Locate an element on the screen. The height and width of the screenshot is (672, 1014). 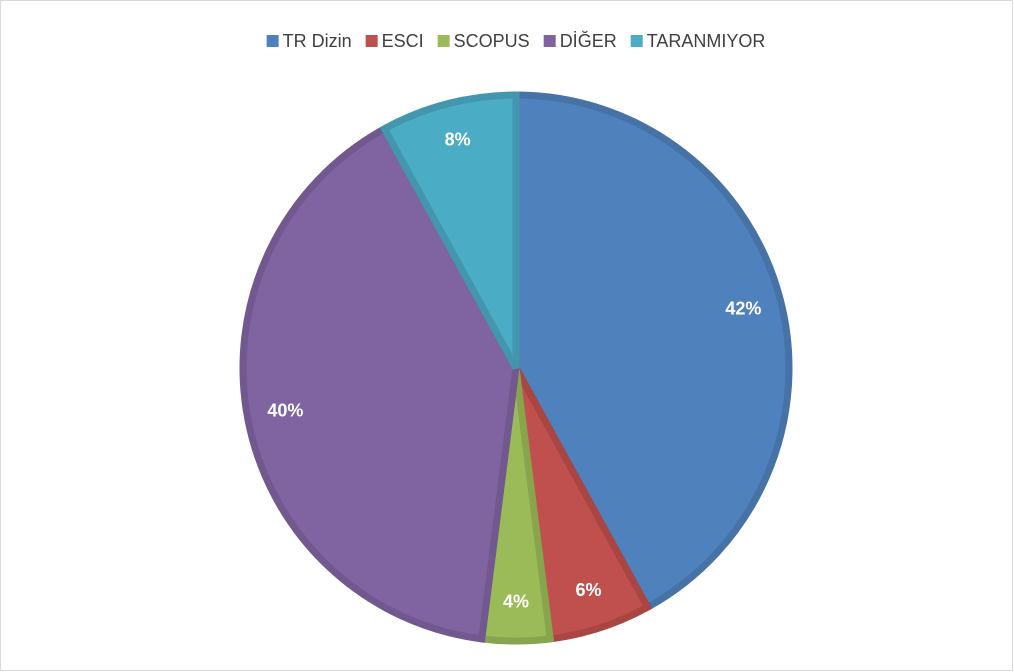
data-label: 8% is located at coordinates (458, 139).